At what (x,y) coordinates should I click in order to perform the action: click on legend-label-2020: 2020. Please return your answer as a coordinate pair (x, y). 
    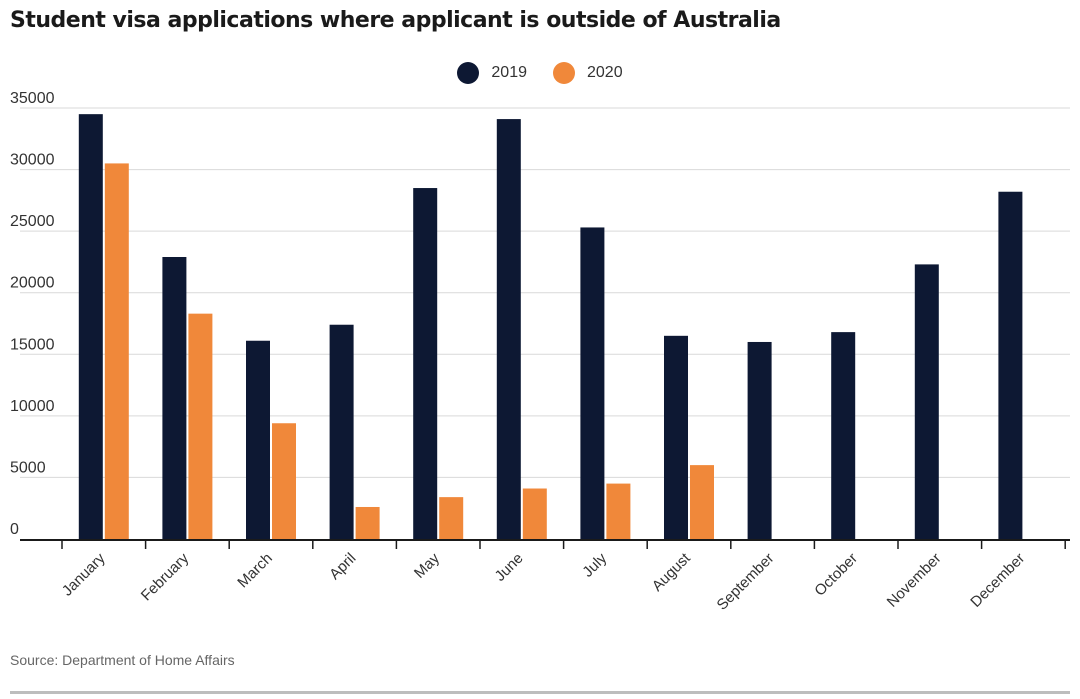
    Looking at the image, I should click on (605, 72).